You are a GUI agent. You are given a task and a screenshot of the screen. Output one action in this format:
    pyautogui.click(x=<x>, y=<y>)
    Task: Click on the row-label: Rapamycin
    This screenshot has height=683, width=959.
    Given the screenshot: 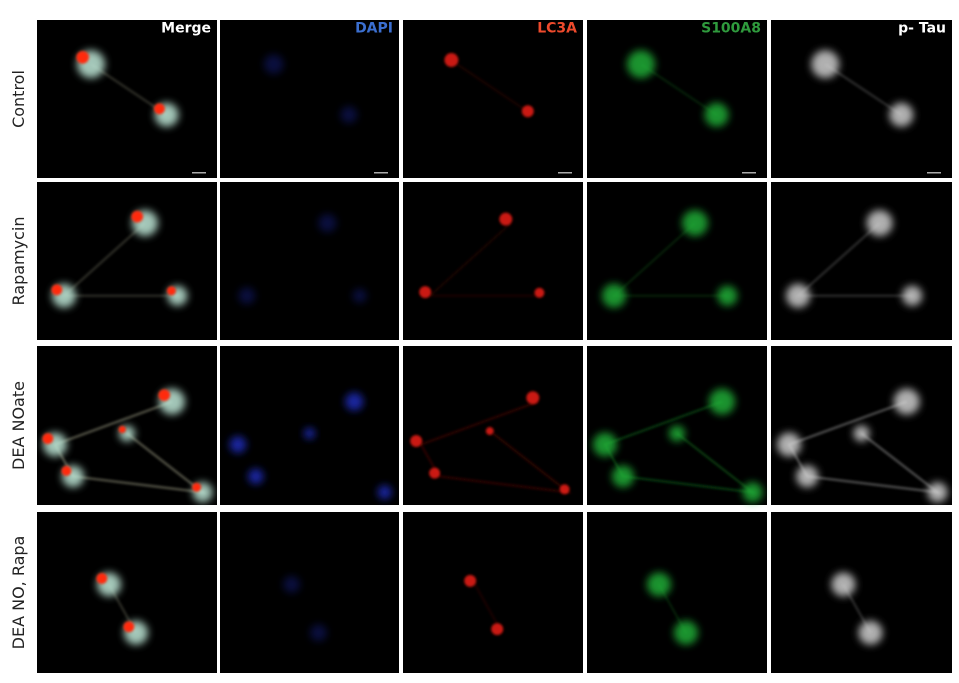 What is the action you would take?
    pyautogui.click(x=18, y=261)
    